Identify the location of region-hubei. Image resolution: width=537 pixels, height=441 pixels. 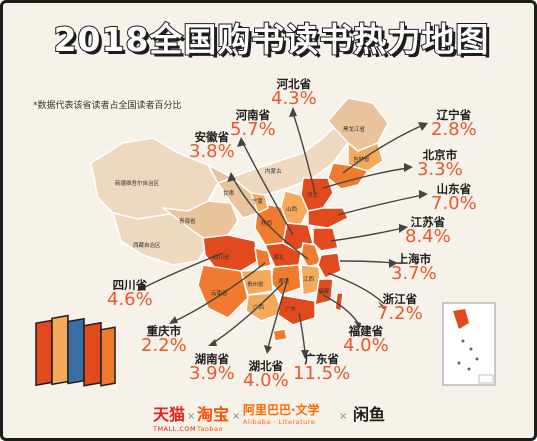
(282, 255).